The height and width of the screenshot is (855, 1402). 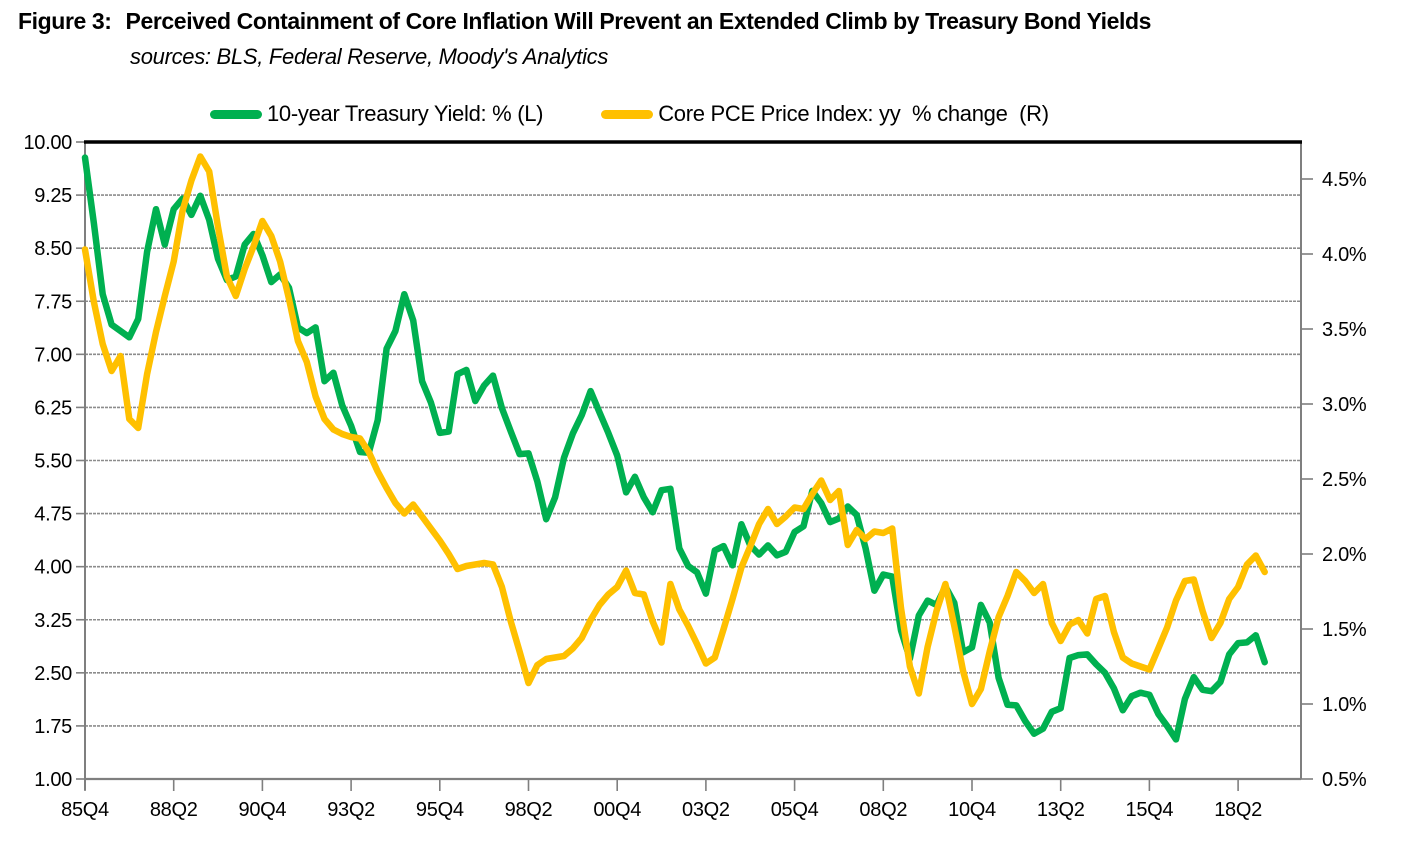 I want to click on x-tick-label: 85Q4, so click(x=85, y=810).